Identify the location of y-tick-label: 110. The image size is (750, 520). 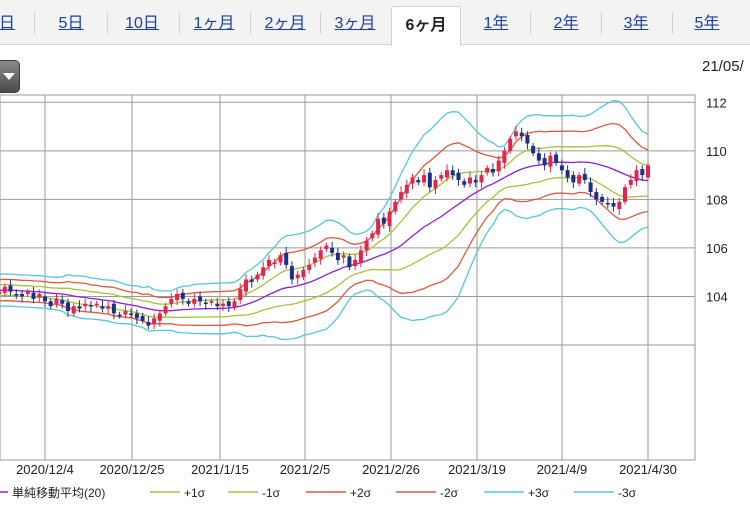
(716, 151).